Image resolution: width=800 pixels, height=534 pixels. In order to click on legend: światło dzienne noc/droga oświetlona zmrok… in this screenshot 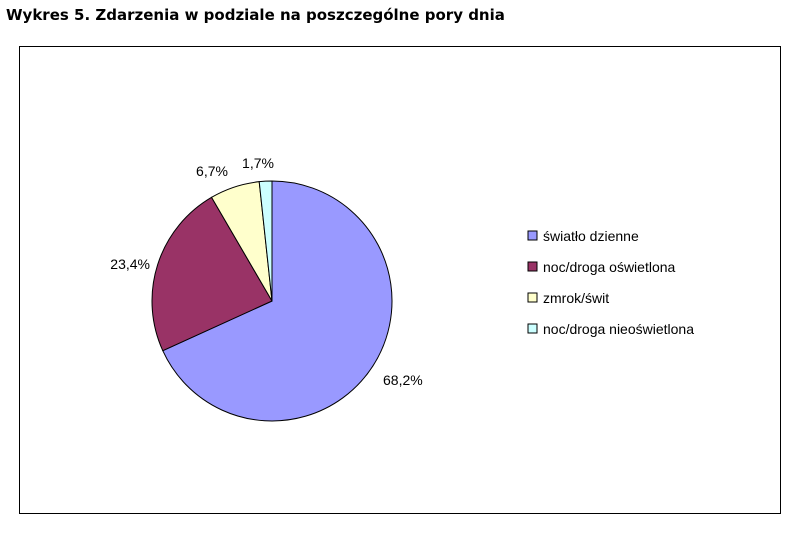, I will do `click(610, 282)`.